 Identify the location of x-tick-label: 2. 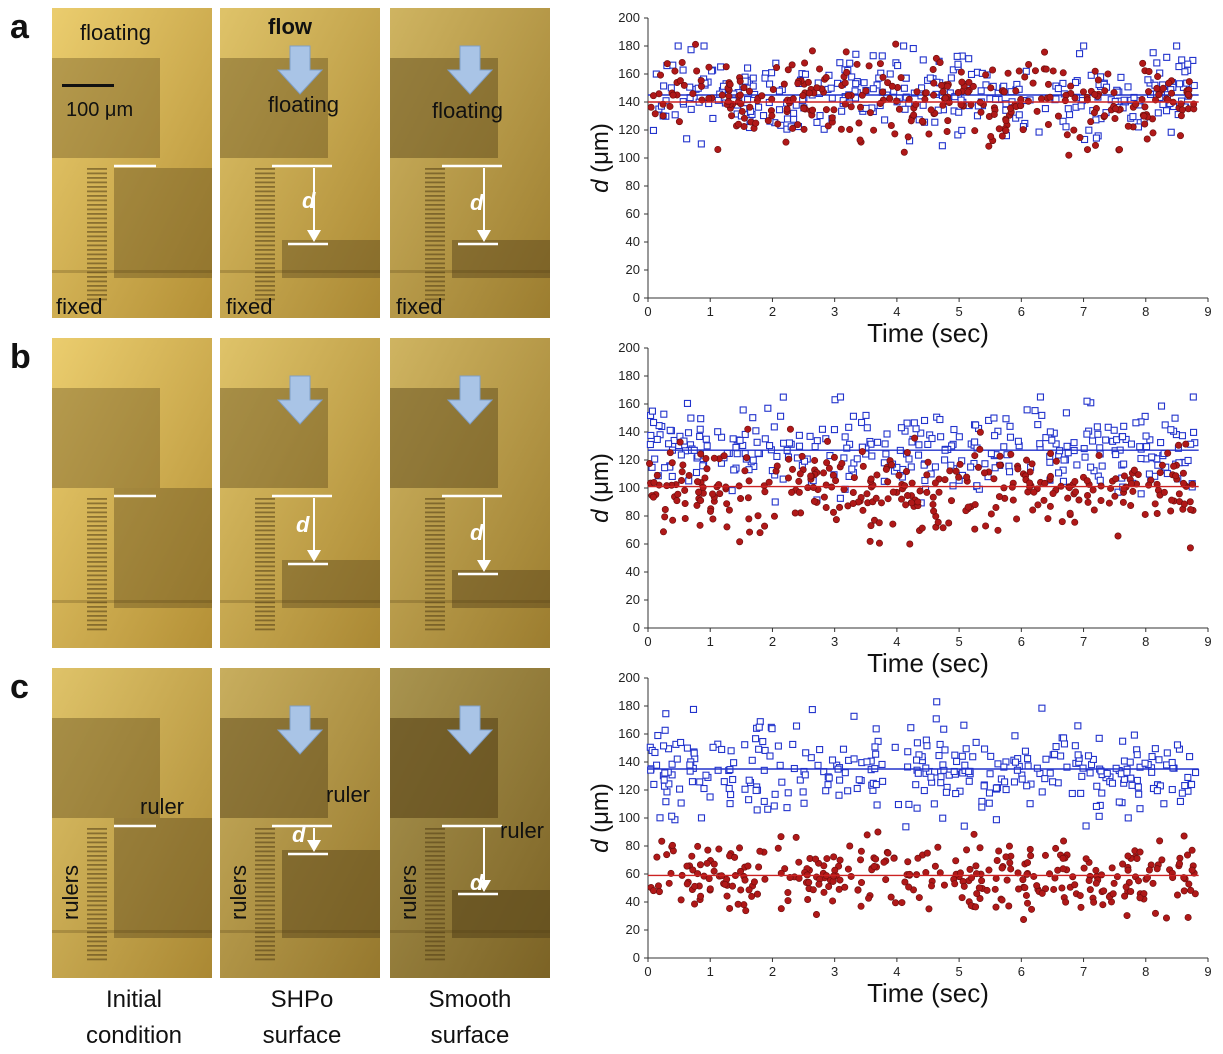
(772, 311).